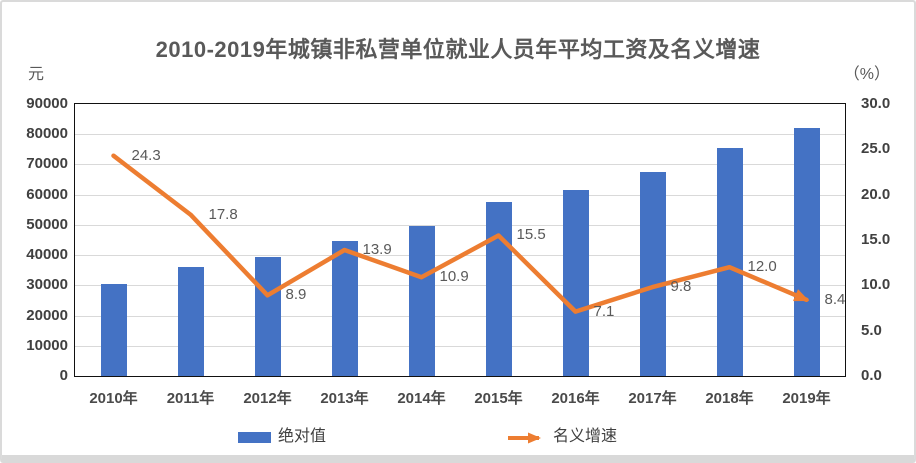 Image resolution: width=916 pixels, height=463 pixels. Describe the element at coordinates (806, 398) in the screenshot. I see `x-axis-tick-label: 2019年` at that location.